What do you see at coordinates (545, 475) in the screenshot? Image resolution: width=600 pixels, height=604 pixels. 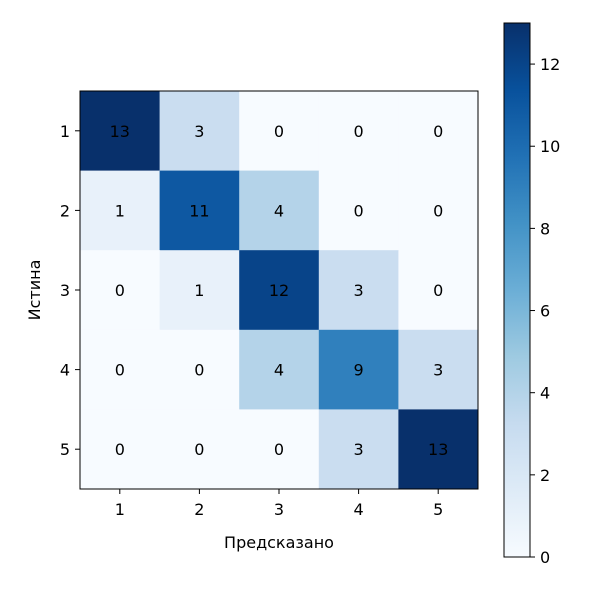 I see `colorbar-tick-label: 2` at bounding box center [545, 475].